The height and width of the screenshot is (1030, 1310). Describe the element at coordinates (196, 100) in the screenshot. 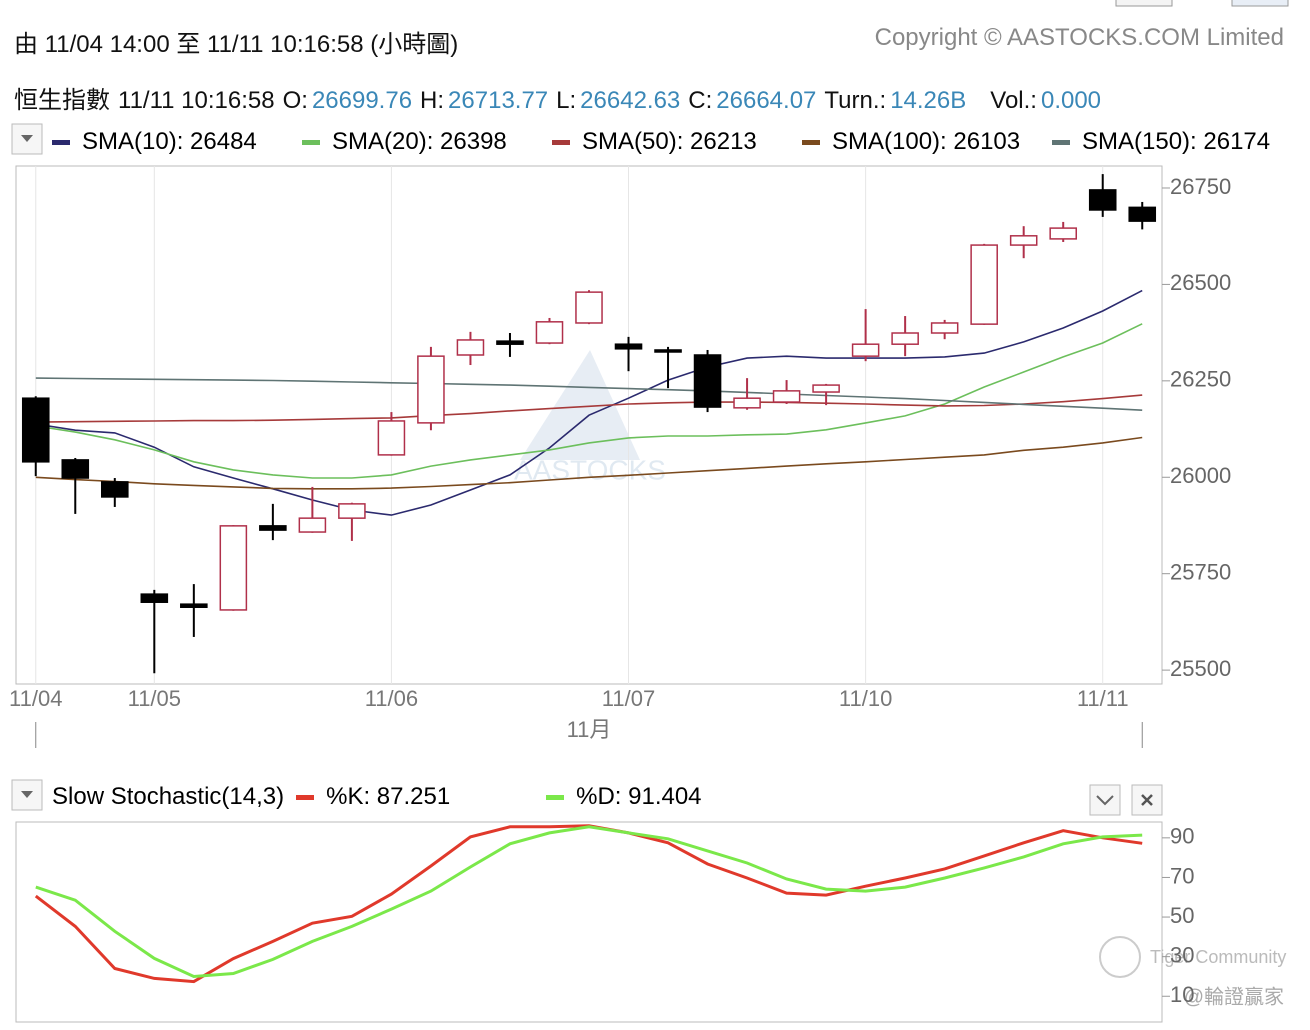

I see `quote-time: 11/11 10:16:58` at that location.